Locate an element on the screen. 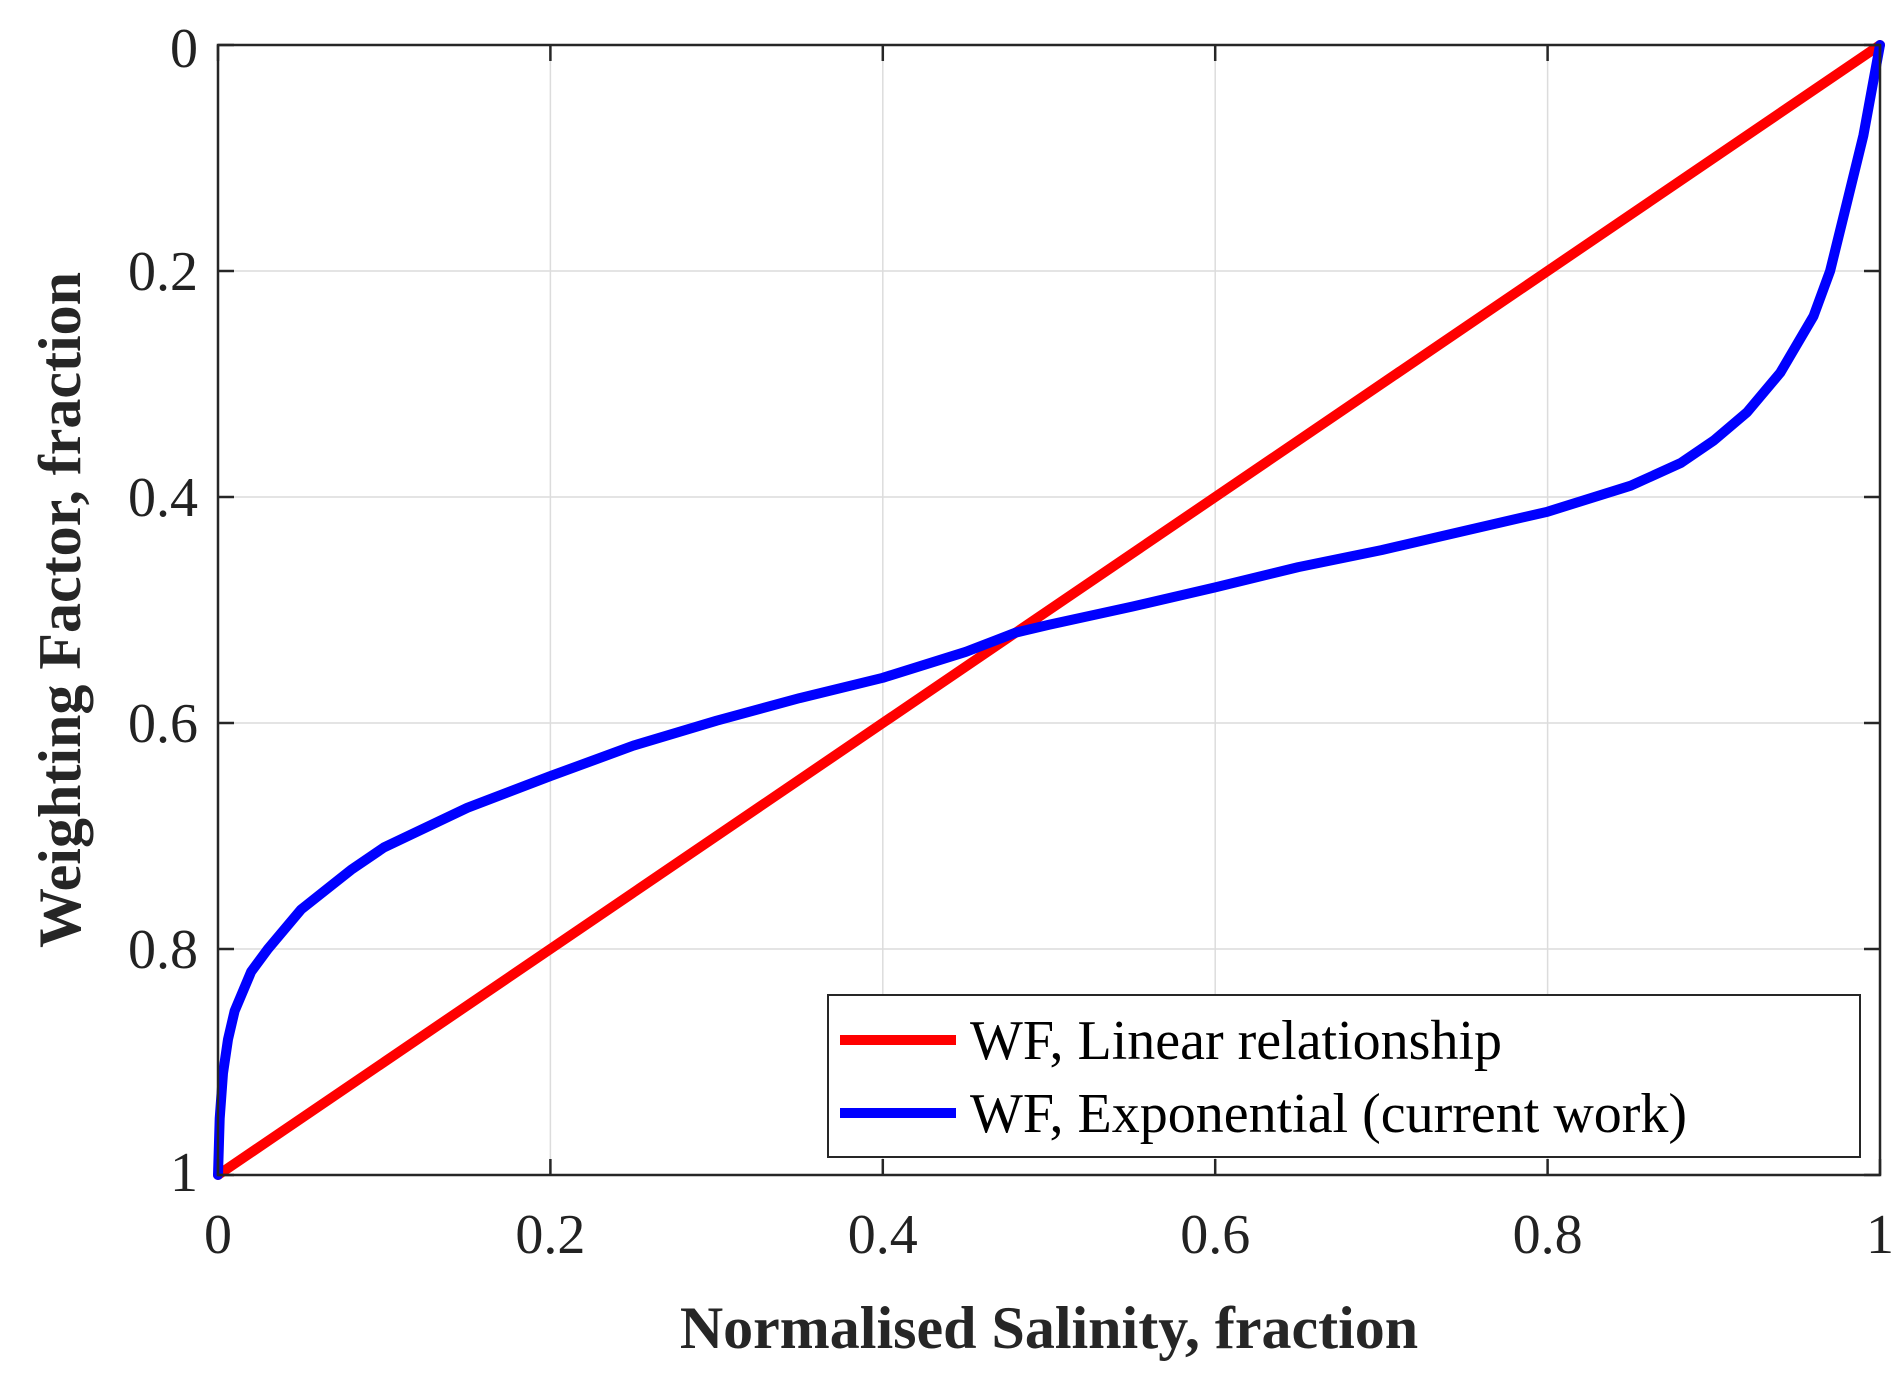 The height and width of the screenshot is (1378, 1896). x-tick-label-5: 1 is located at coordinates (1880, 1235).